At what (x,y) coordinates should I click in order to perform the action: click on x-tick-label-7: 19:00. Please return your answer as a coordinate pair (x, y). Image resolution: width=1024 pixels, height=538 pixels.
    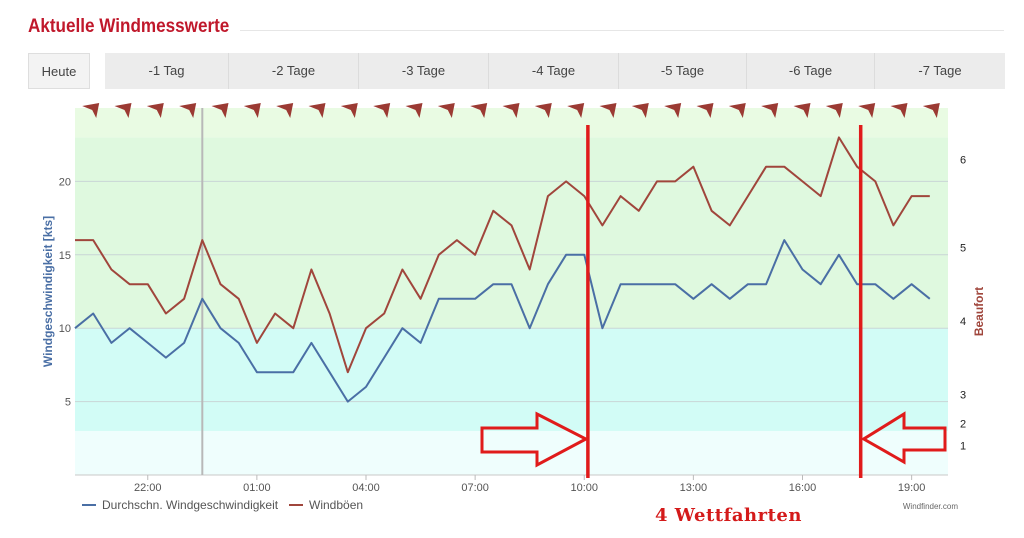
    Looking at the image, I should click on (912, 488).